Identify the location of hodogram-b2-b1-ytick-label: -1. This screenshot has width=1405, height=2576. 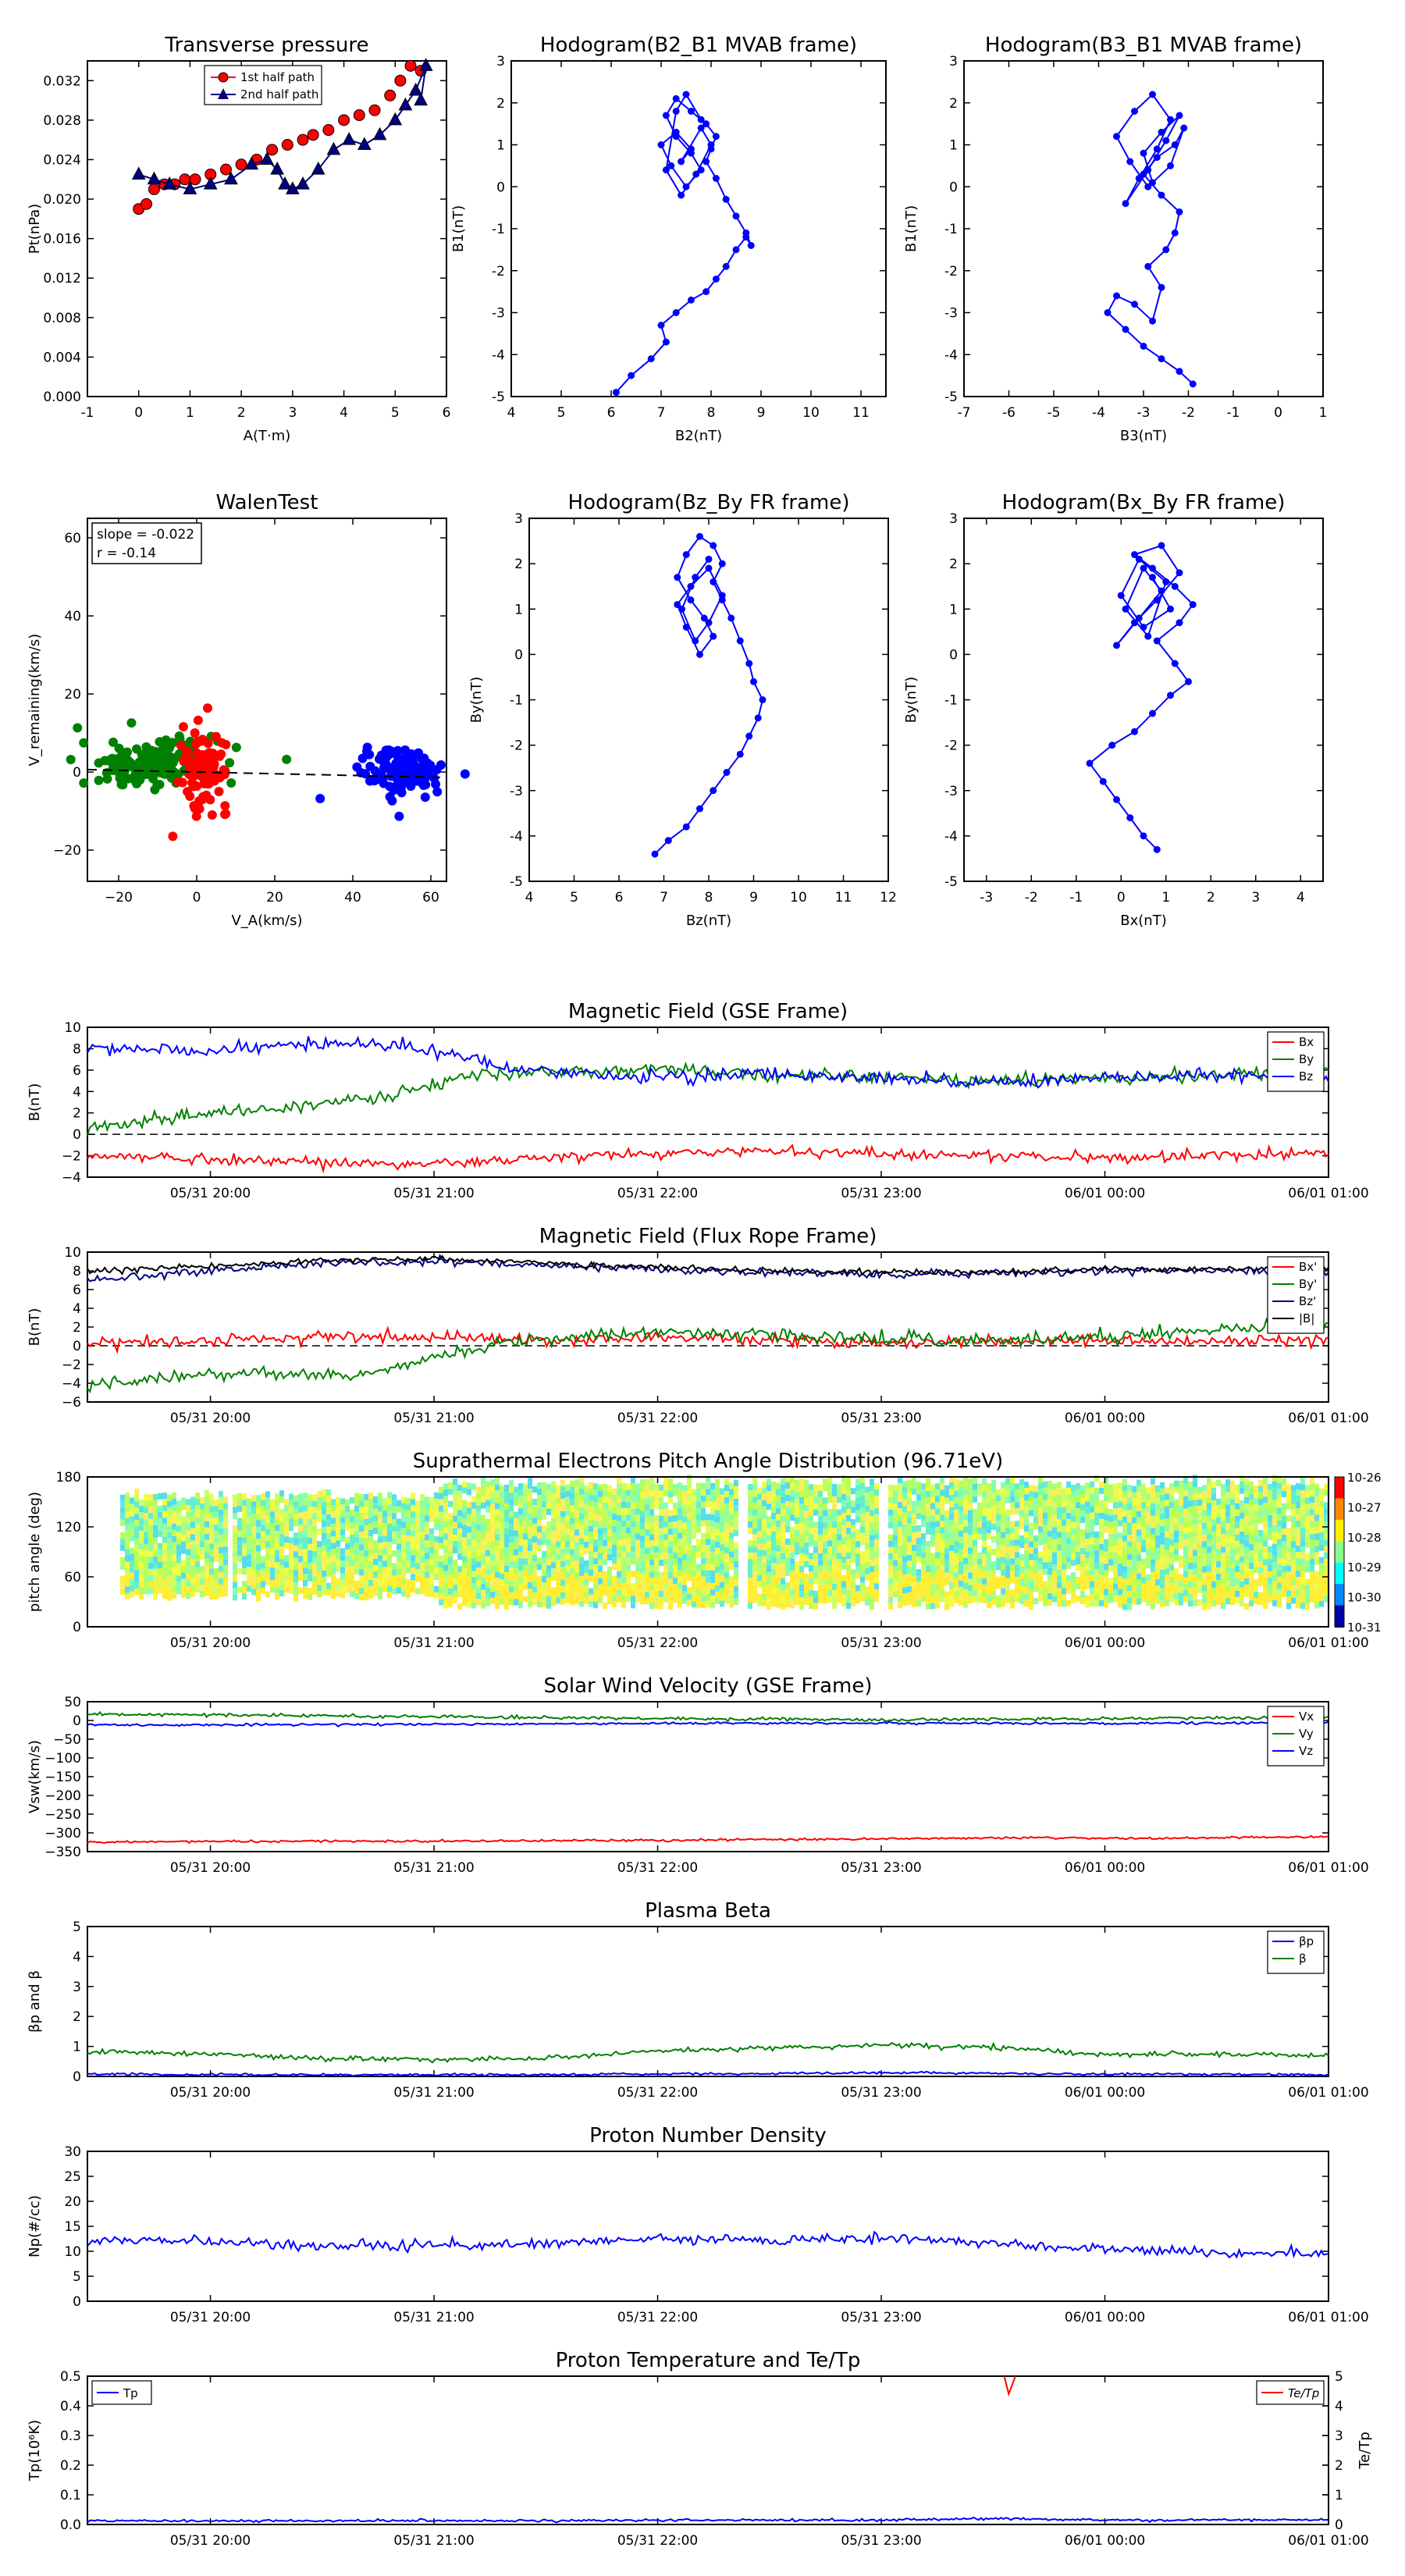
(499, 230).